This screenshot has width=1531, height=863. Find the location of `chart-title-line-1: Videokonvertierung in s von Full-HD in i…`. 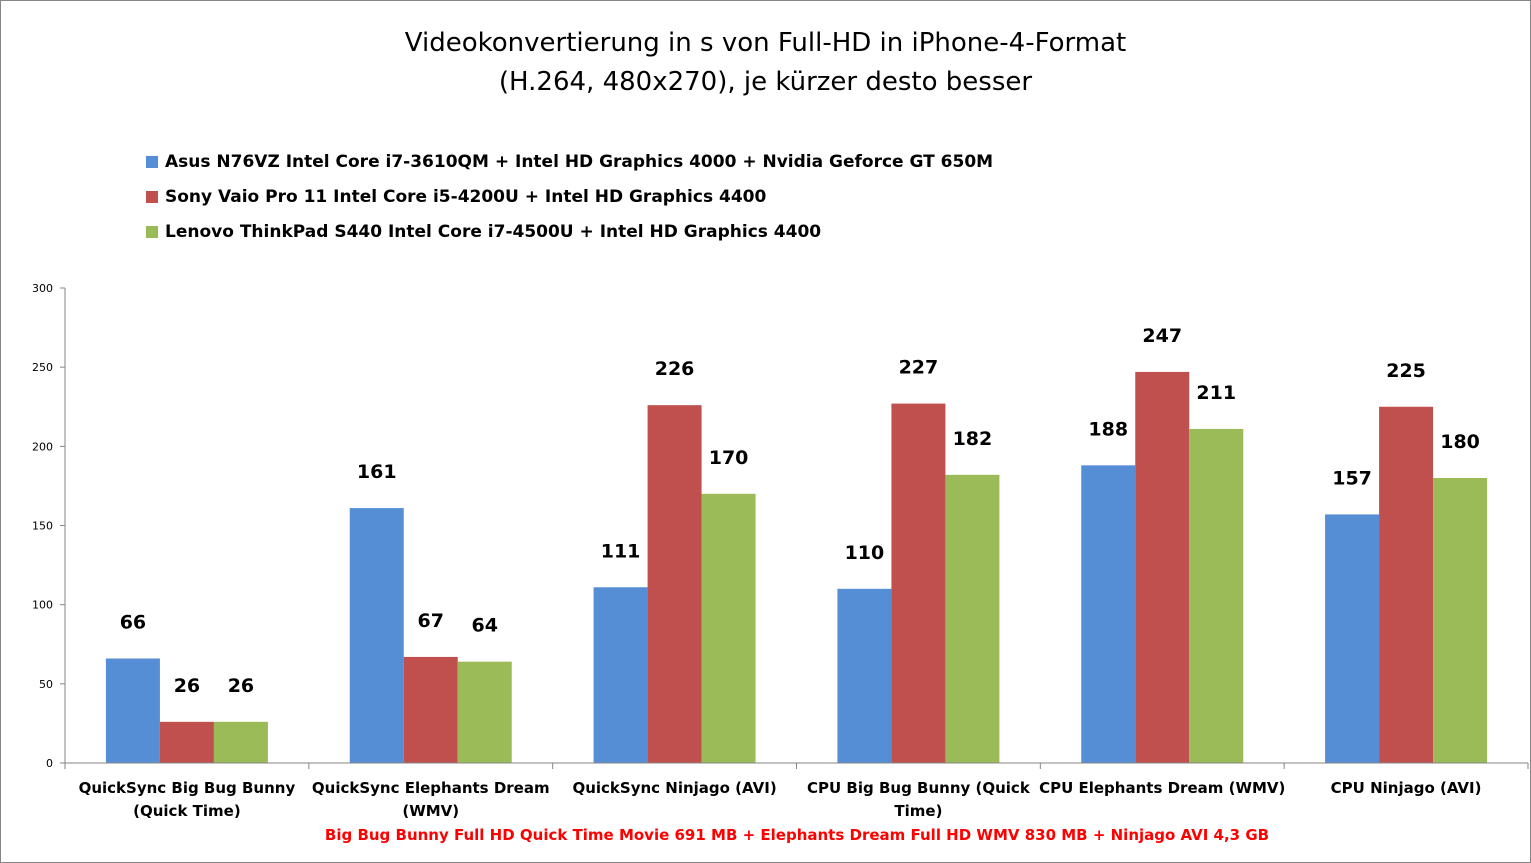

chart-title-line-1: Videokonvertierung in s von Full-HD in i… is located at coordinates (765, 43).